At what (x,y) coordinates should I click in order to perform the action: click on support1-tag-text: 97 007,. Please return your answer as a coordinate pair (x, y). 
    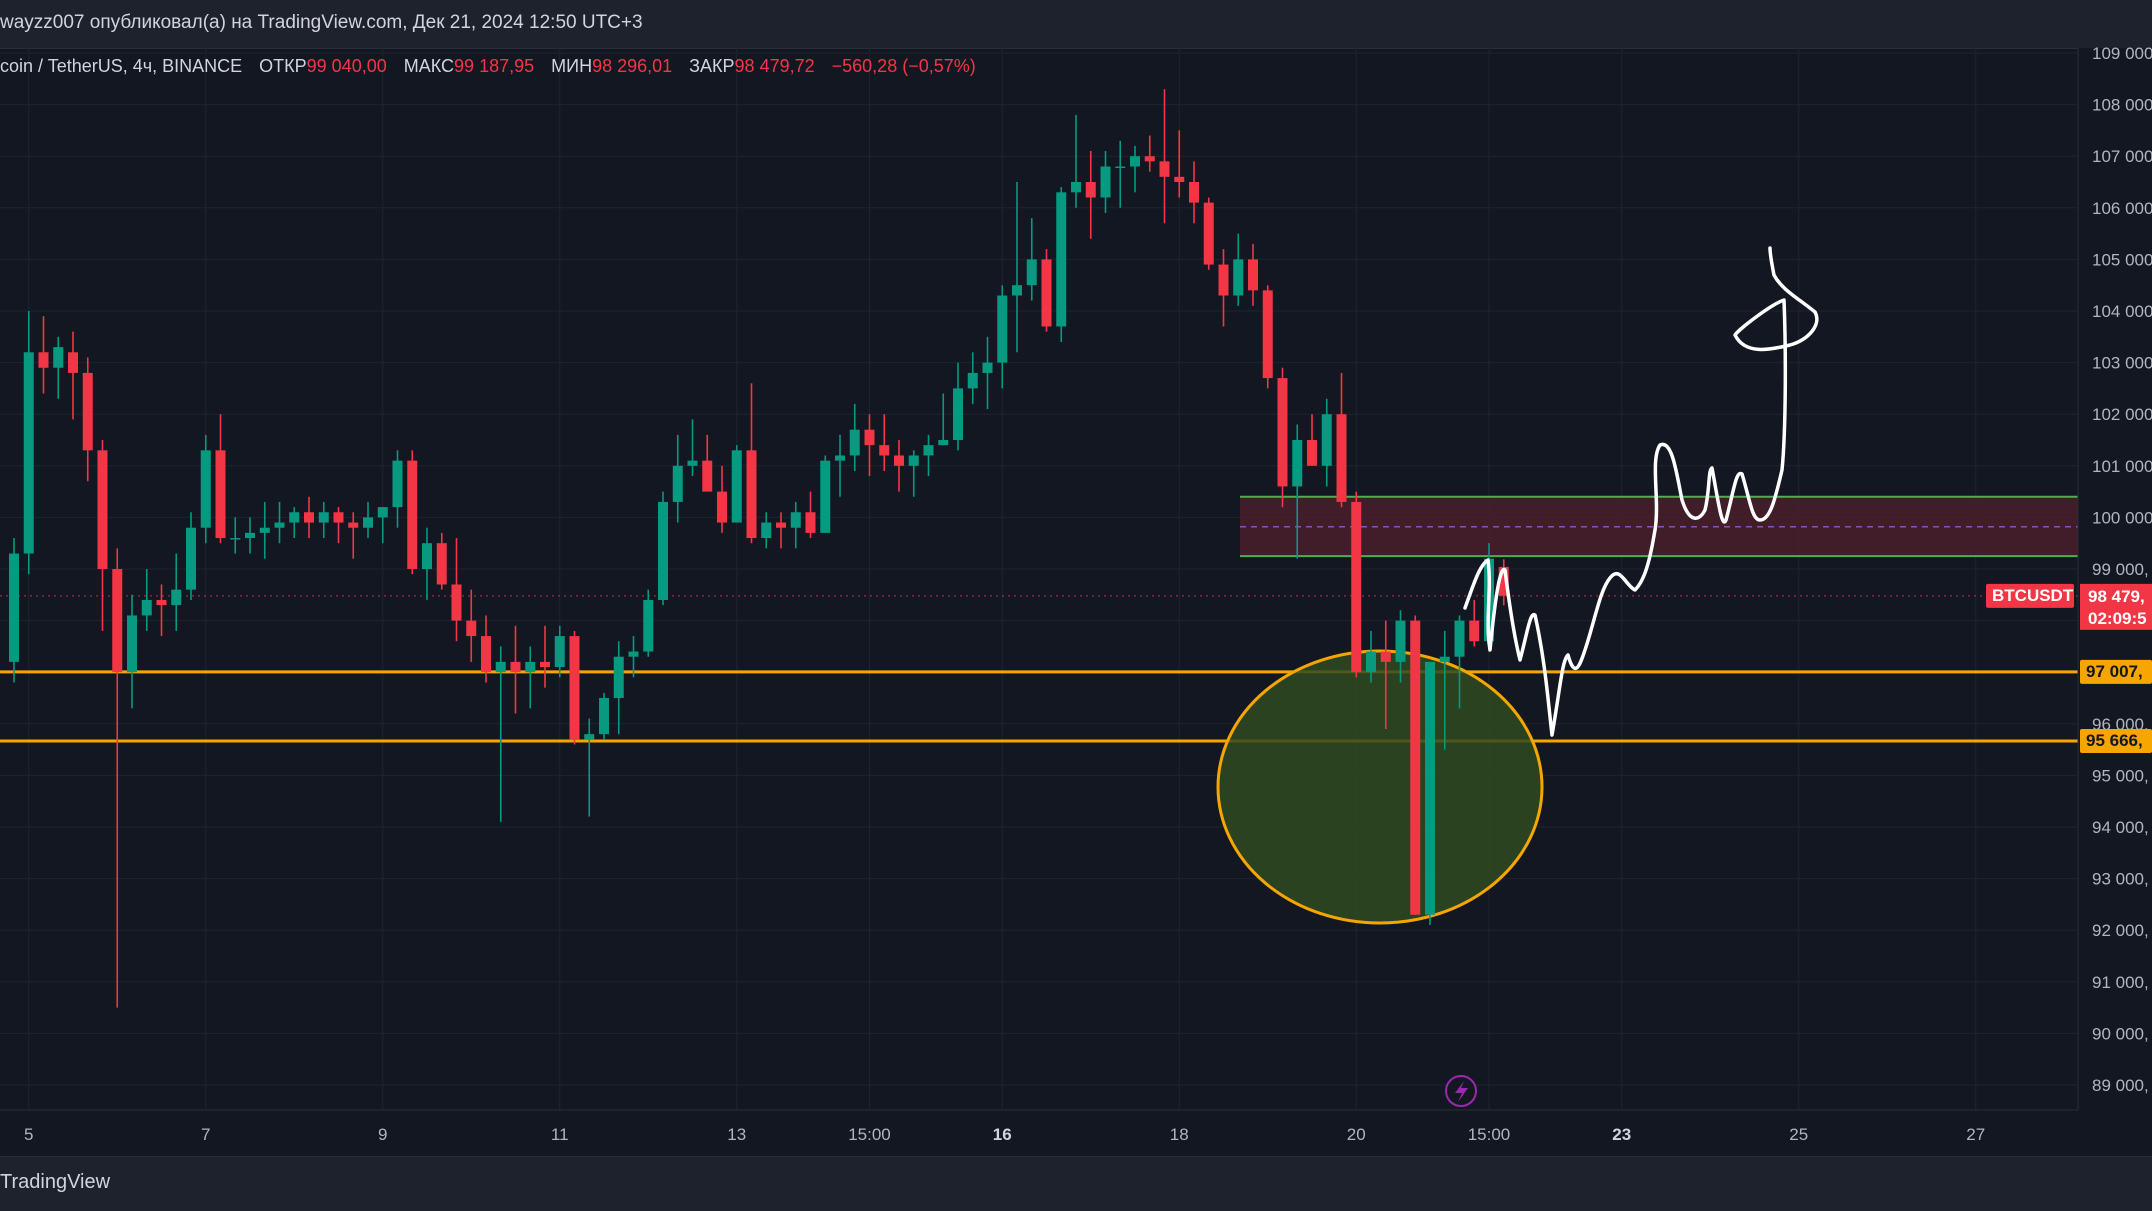
    Looking at the image, I should click on (2114, 671).